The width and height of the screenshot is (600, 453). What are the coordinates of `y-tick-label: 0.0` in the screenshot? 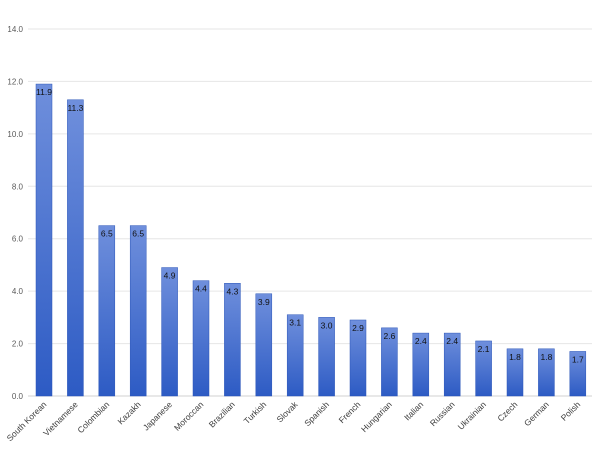 It's located at (18, 396).